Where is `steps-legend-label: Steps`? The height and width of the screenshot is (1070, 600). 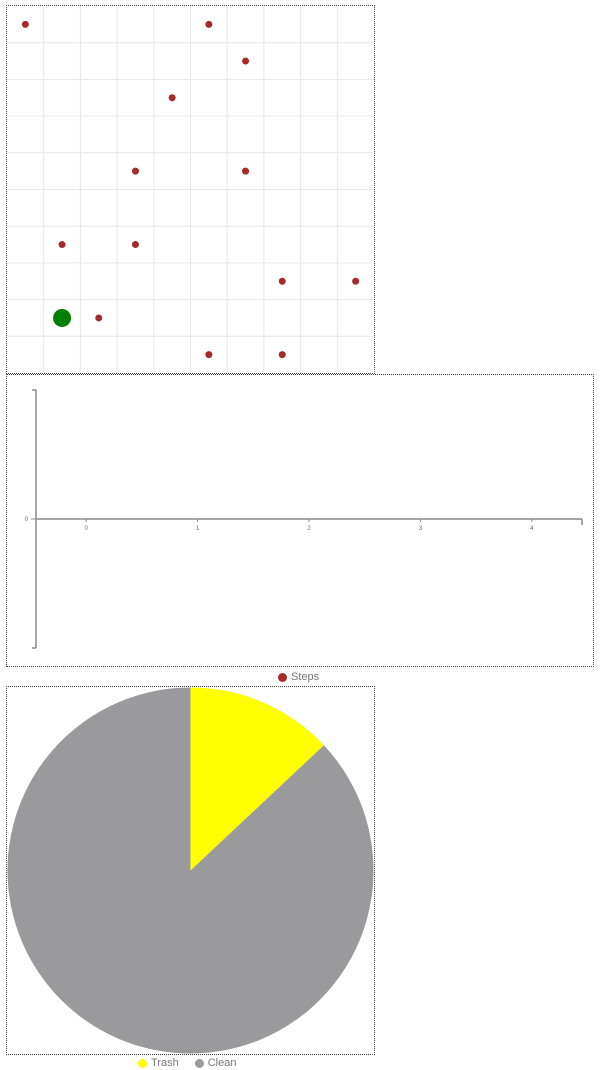 steps-legend-label: Steps is located at coordinates (305, 677).